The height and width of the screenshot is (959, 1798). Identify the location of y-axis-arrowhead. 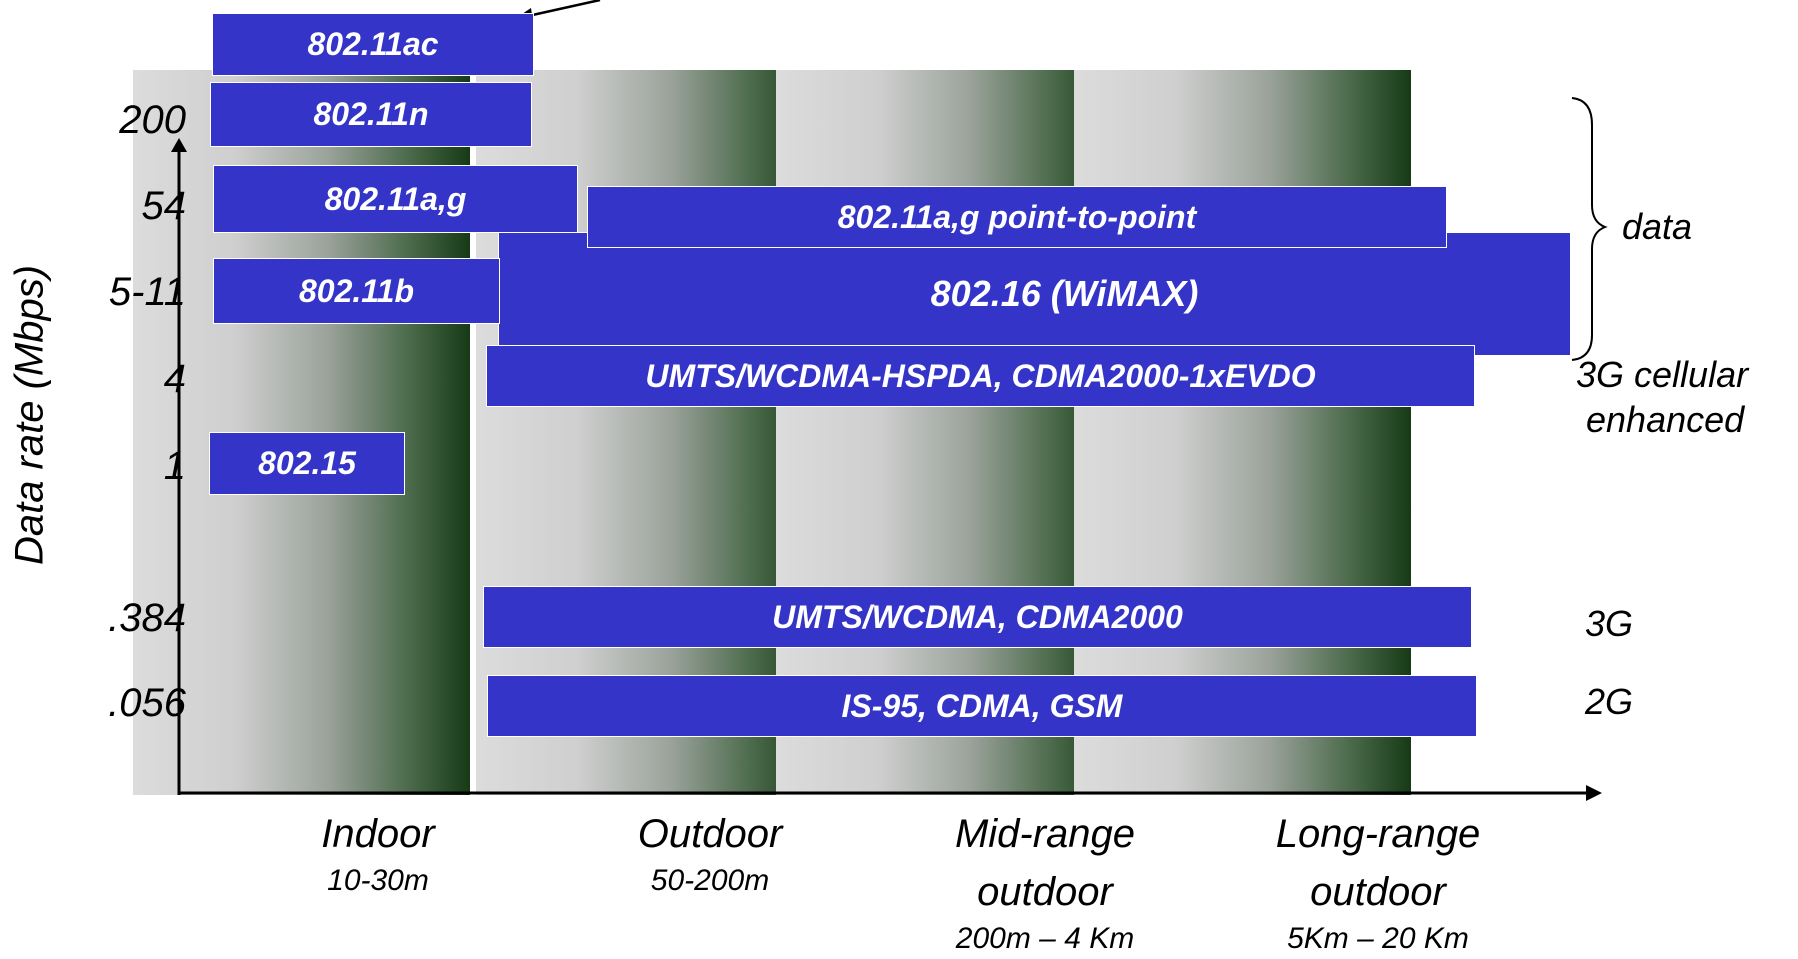
(179, 145).